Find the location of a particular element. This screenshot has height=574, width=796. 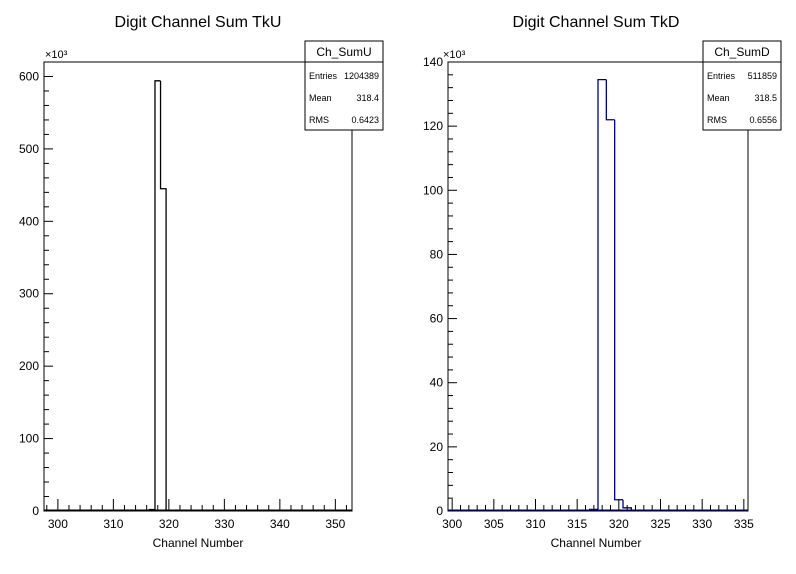

chart-title: Digit Channel Sum TkD is located at coordinates (596, 22).